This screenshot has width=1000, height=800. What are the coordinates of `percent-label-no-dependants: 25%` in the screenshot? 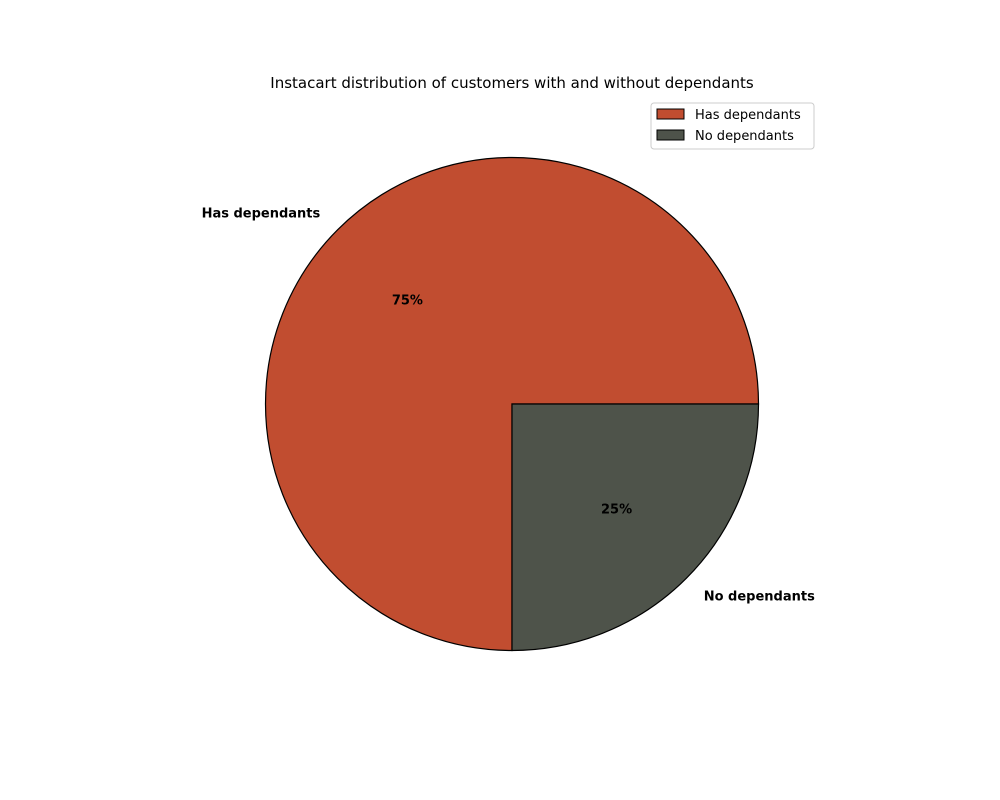 It's located at (616, 510).